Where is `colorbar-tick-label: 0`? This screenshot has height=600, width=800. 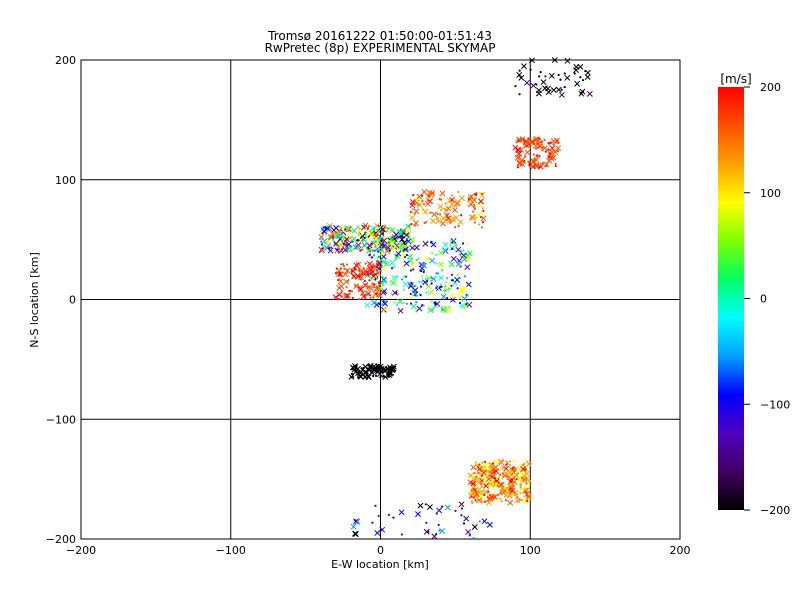
colorbar-tick-label: 0 is located at coordinates (763, 299).